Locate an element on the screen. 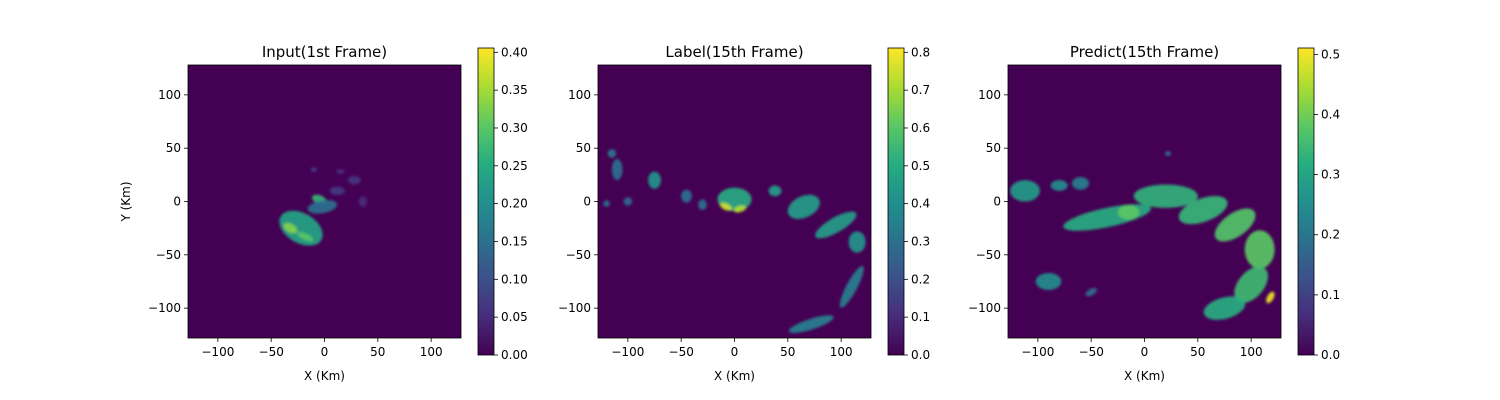 This screenshot has height=400, width=1500. colorbar-tick-label: 0.35 is located at coordinates (514, 90).